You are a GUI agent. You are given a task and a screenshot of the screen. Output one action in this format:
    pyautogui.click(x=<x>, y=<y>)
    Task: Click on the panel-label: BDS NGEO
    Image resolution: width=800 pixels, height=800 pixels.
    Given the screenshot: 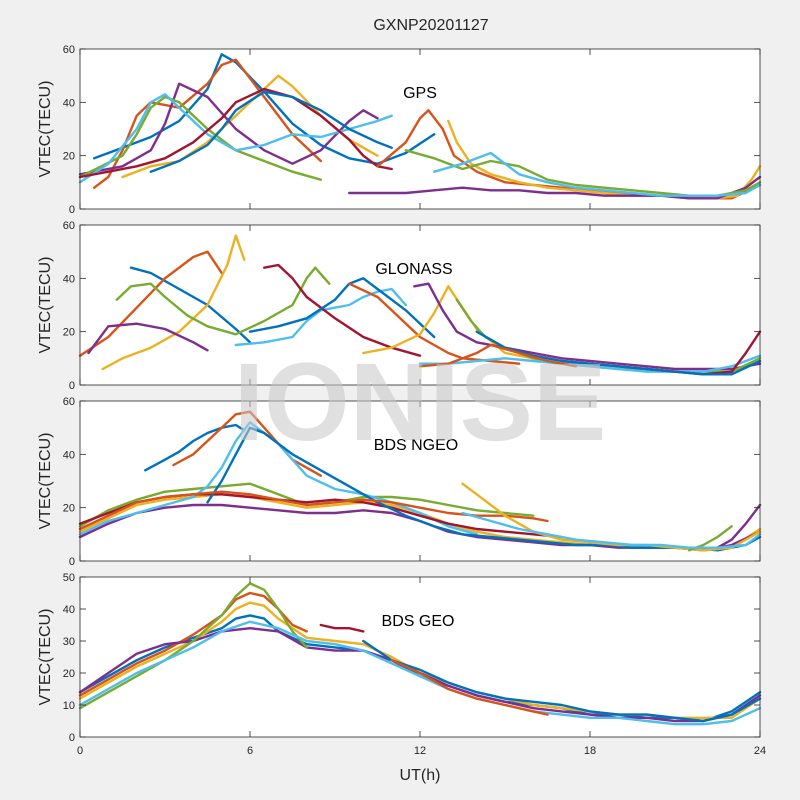 What is the action you would take?
    pyautogui.click(x=416, y=445)
    